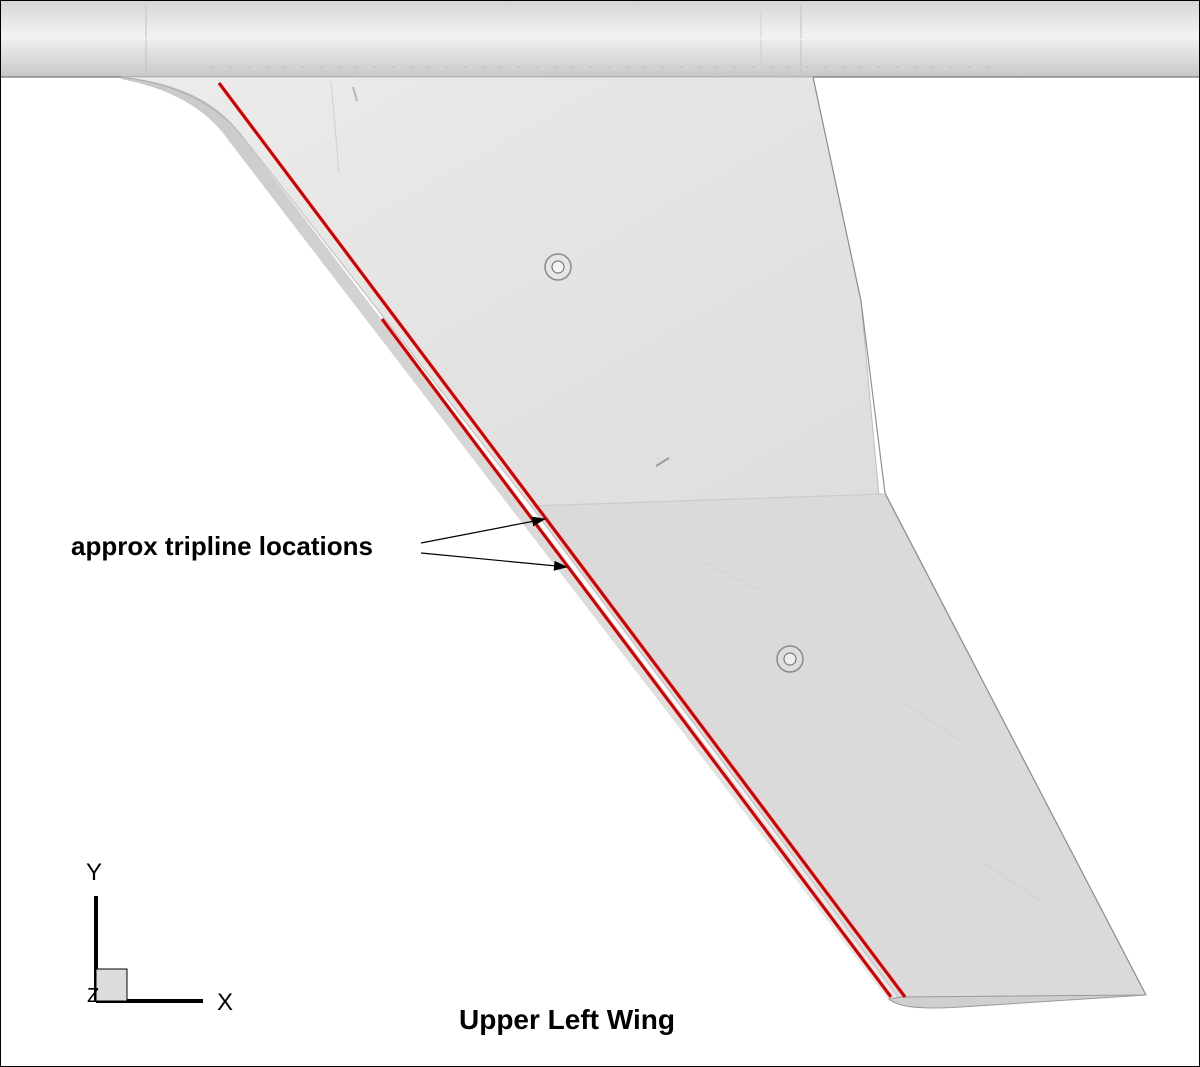 The width and height of the screenshot is (1200, 1067). Describe the element at coordinates (94, 872) in the screenshot. I see `axis-y-label: Y` at that location.